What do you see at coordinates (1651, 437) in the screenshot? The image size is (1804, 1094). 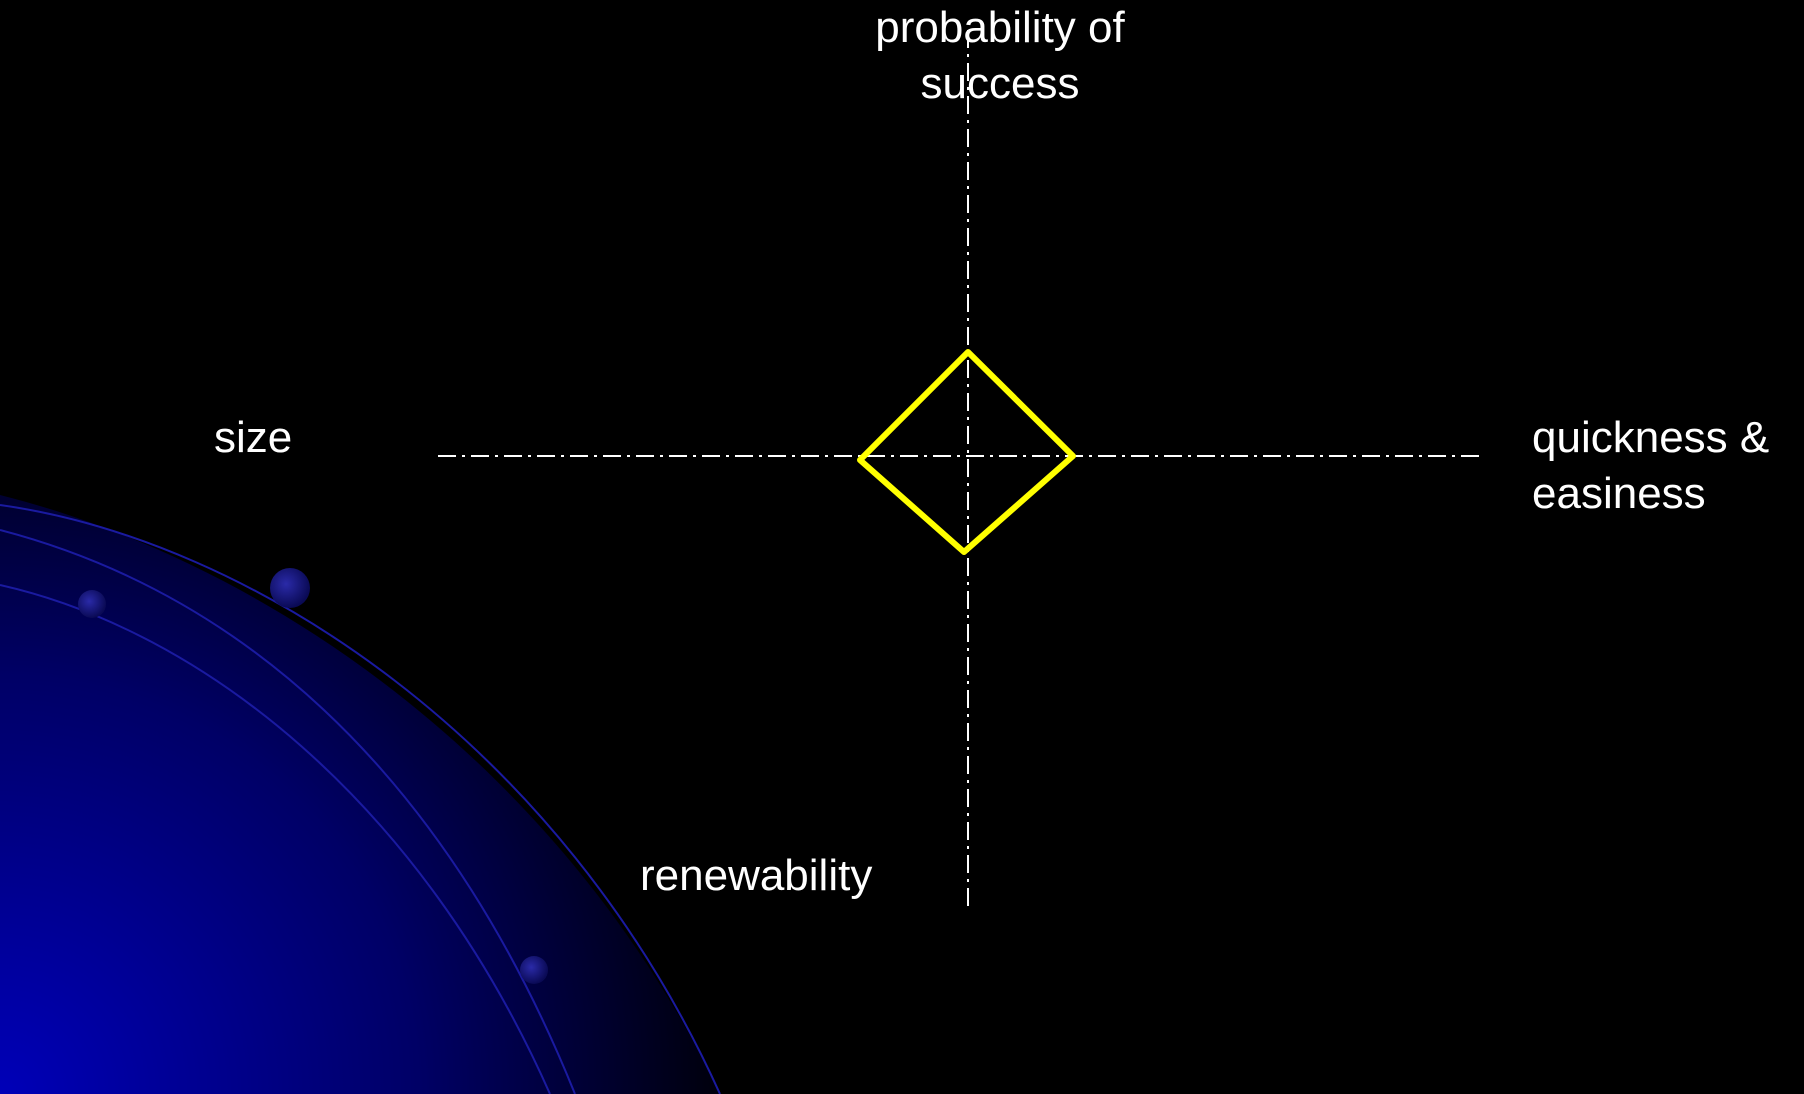 I see `label-right-line-1: quickness &` at bounding box center [1651, 437].